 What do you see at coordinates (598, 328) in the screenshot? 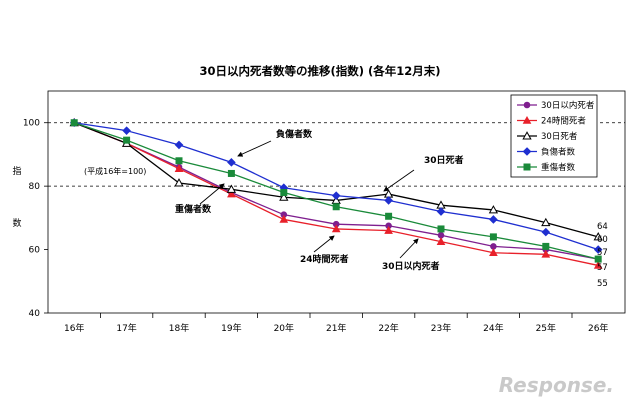
I see `x-tick-label: 26年` at bounding box center [598, 328].